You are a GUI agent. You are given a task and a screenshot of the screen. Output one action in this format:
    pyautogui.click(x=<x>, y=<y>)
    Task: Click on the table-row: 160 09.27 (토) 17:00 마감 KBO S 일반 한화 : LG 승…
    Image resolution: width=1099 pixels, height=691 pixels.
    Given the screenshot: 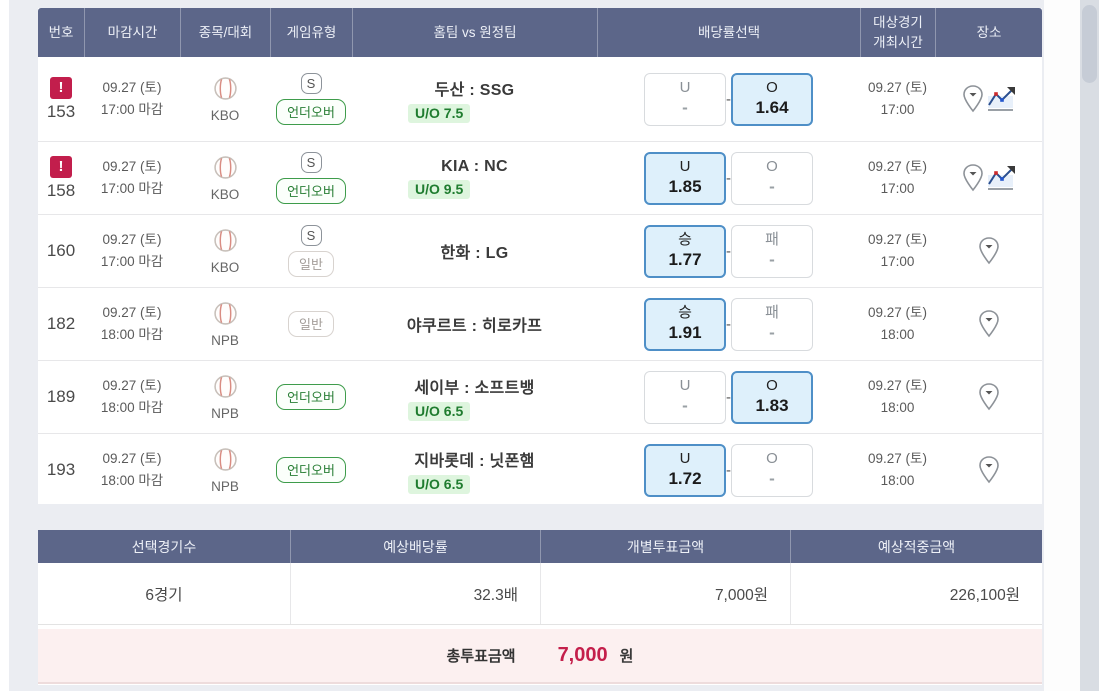 What is the action you would take?
    pyautogui.click(x=540, y=250)
    